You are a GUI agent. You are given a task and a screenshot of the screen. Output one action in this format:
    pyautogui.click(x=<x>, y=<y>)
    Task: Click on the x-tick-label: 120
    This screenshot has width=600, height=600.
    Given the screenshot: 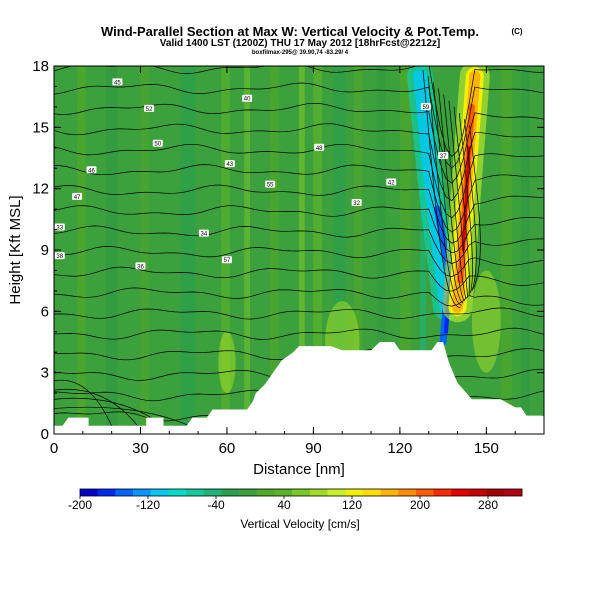 What is the action you would take?
    pyautogui.click(x=399, y=448)
    